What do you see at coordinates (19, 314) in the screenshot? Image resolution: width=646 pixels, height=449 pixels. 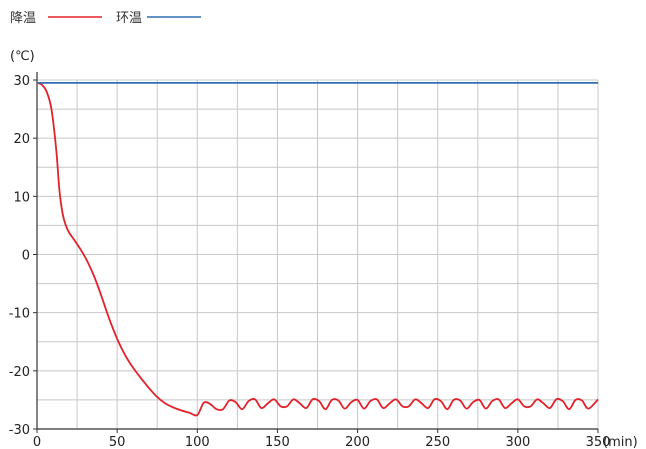 I see `y-tick-label: -10` at bounding box center [19, 314].